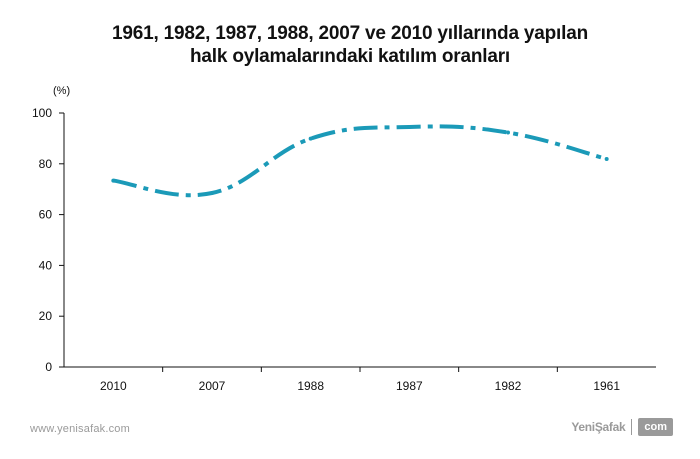 The width and height of the screenshot is (700, 459). What do you see at coordinates (350, 56) in the screenshot?
I see `chart-title-line-2: halk oylamalarındaki katılım oranları` at bounding box center [350, 56].